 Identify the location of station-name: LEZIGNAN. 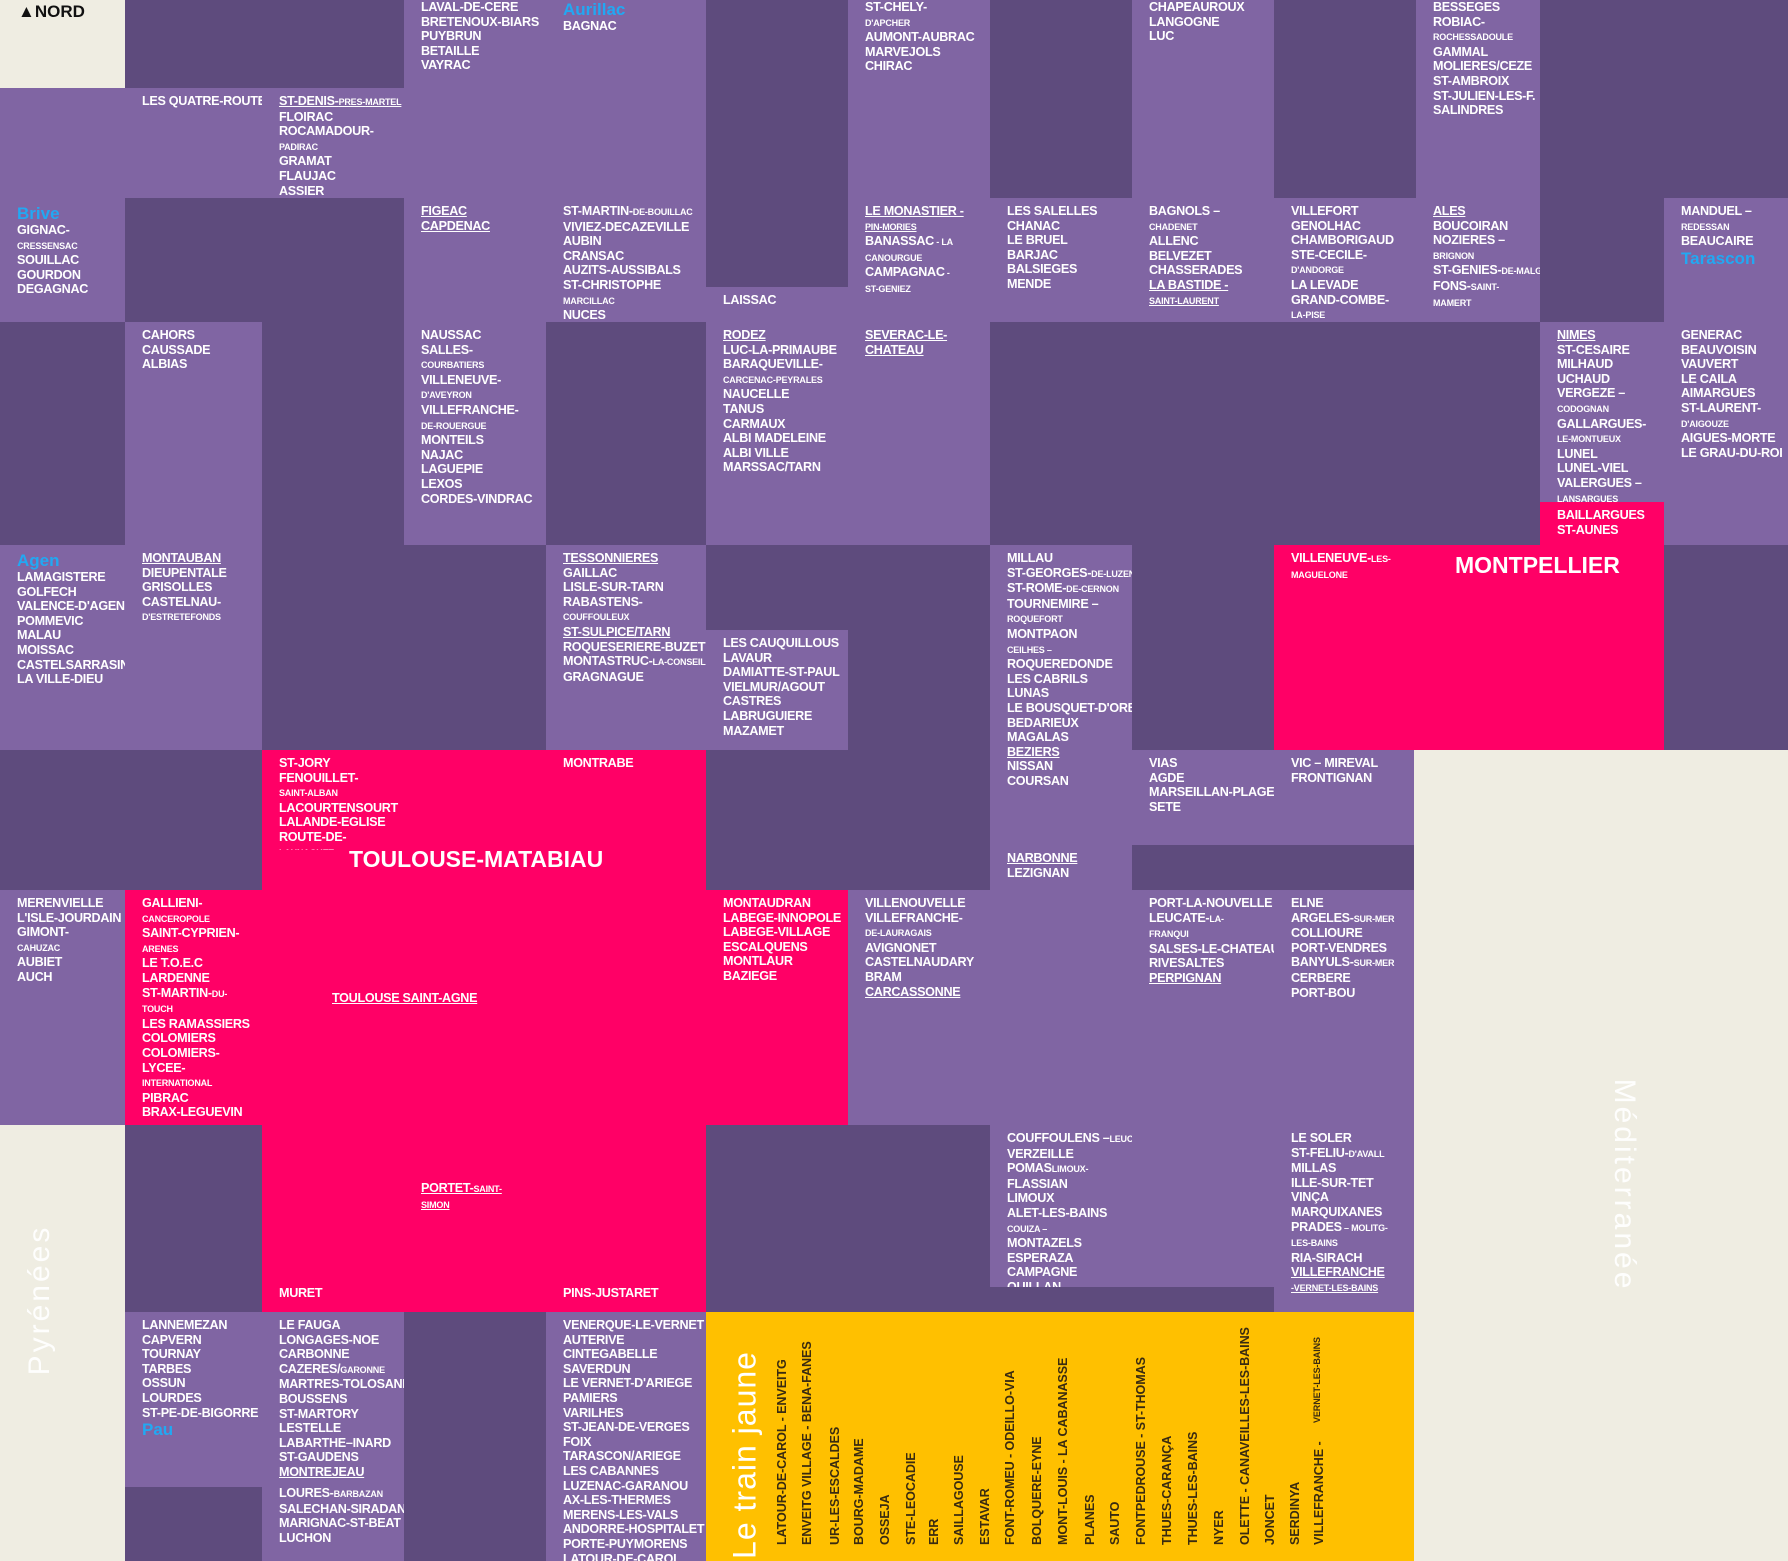
(1038, 872).